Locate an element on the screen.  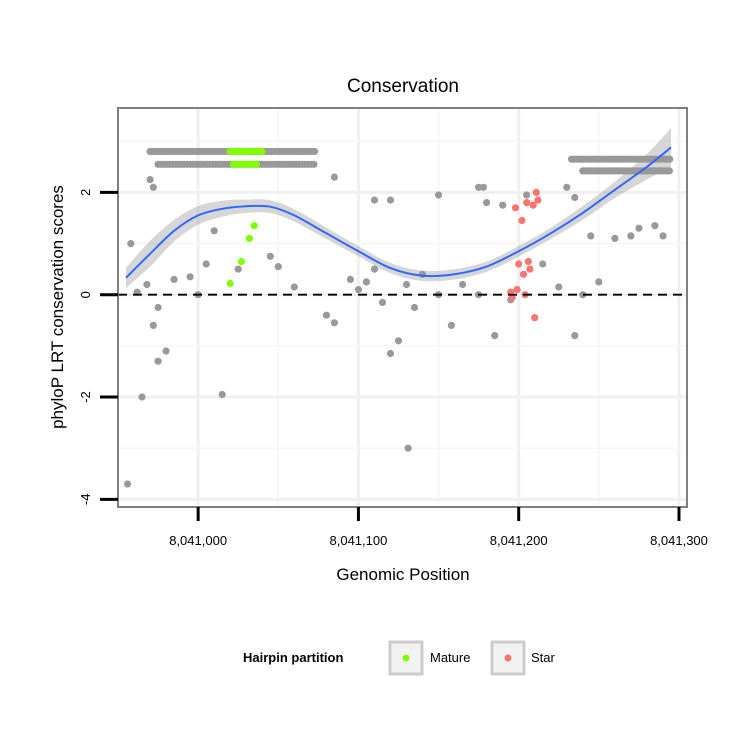
legend-item-mature: Mature is located at coordinates (429, 658).